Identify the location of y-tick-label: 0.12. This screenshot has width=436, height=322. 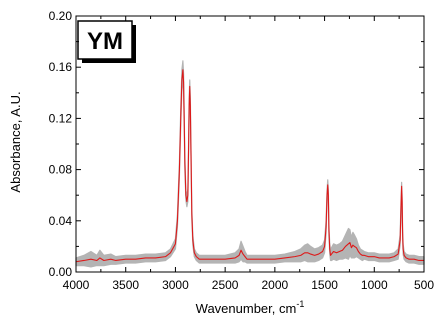
(61, 118).